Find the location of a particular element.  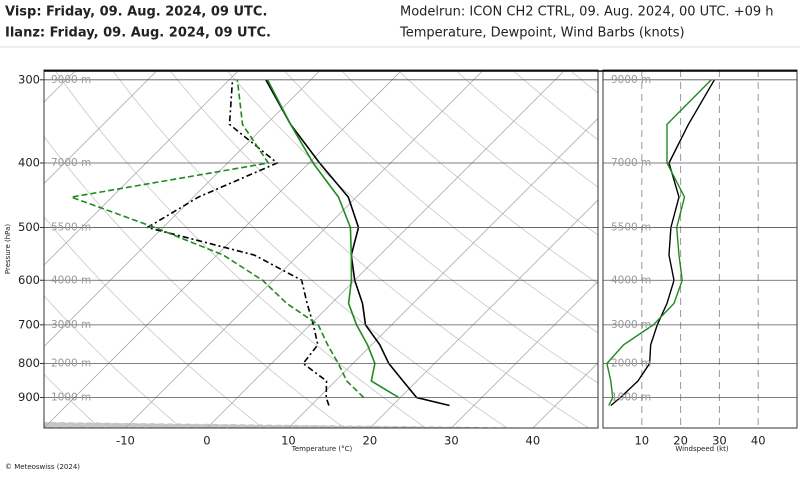

y-tick-label: 500 is located at coordinates (29, 227).